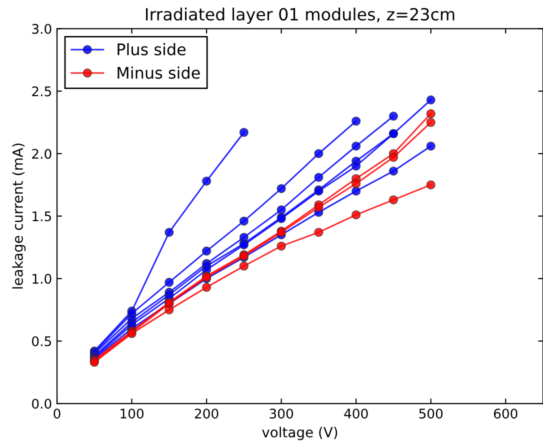 The height and width of the screenshot is (441, 543). What do you see at coordinates (431, 413) in the screenshot?
I see `x-tick-label: 500` at bounding box center [431, 413].